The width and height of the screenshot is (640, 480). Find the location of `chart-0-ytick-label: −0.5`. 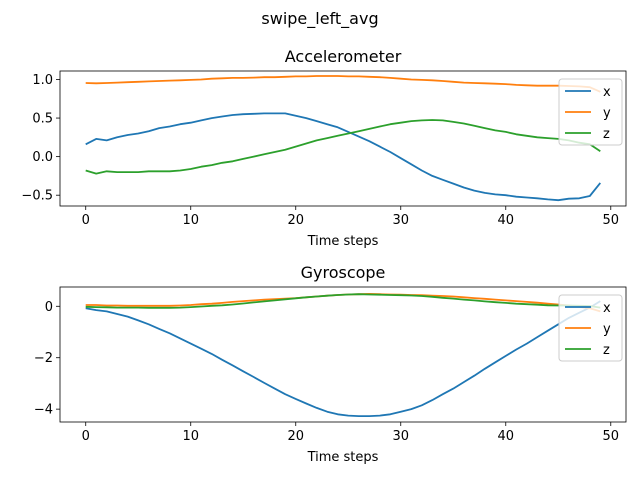

chart-0-ytick-label: −0.5 is located at coordinates (37, 196).